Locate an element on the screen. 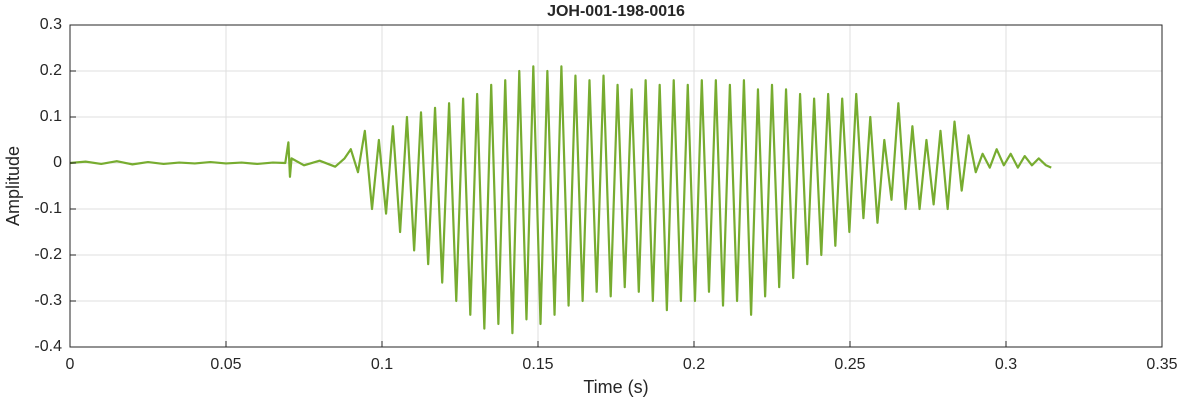 This screenshot has height=404, width=1182. y-tick-label: 0.2 is located at coordinates (51, 70).